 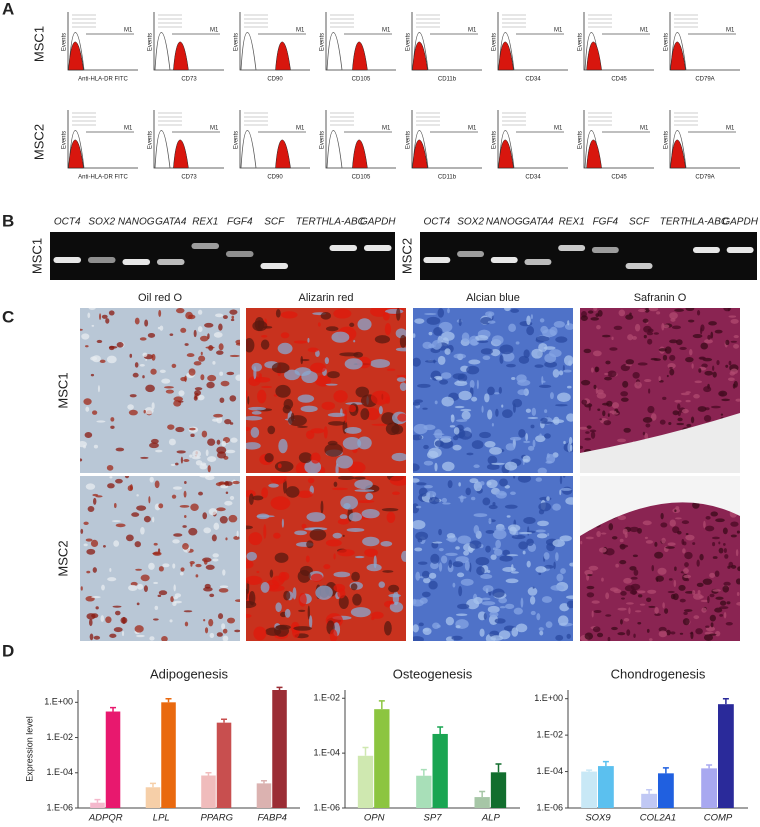 I want to click on gene-label: FGF4, so click(x=240, y=222).